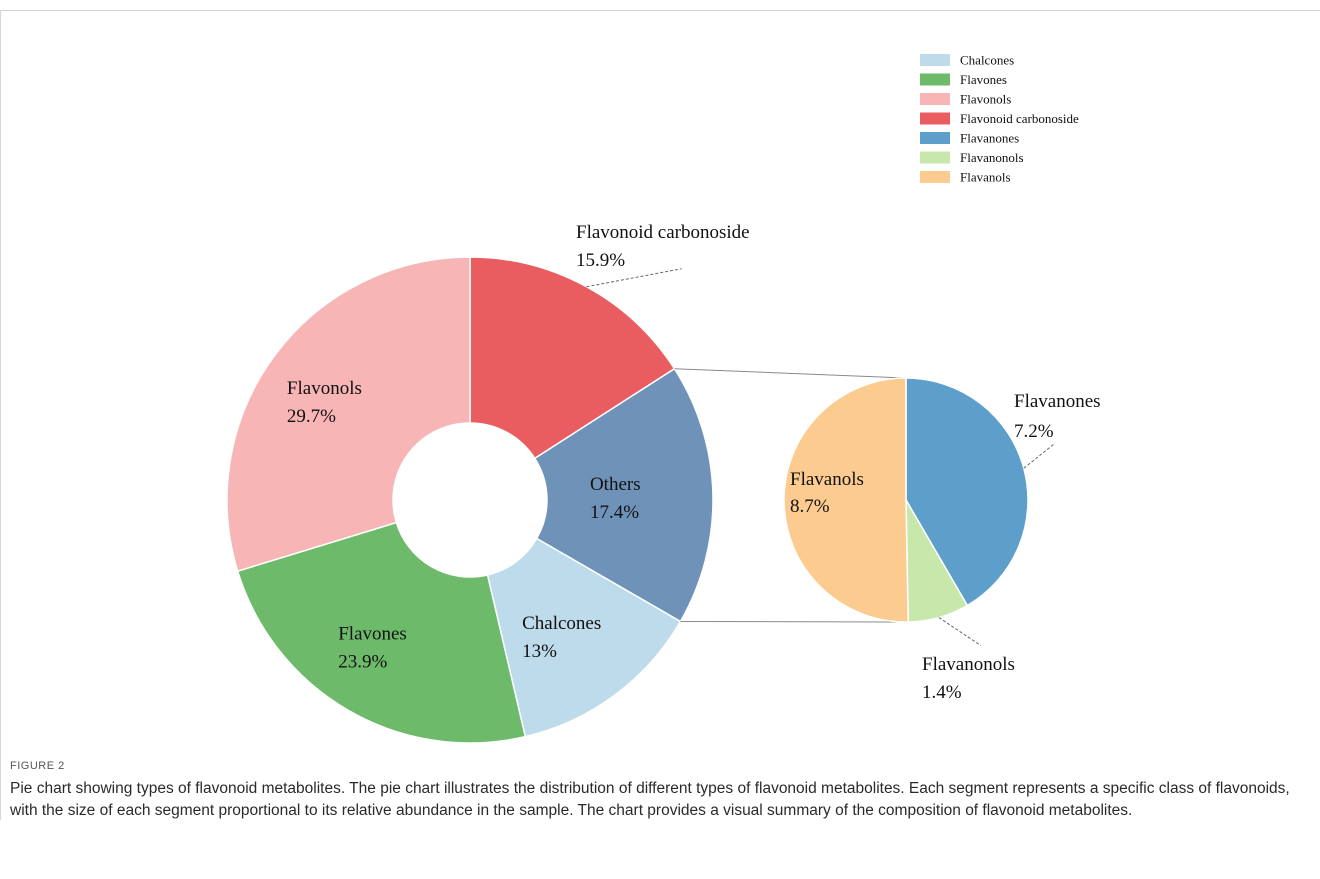 This screenshot has height=879, width=1320. I want to click on label-flavonoid-carbonoside-value: 15.9%, so click(600, 260).